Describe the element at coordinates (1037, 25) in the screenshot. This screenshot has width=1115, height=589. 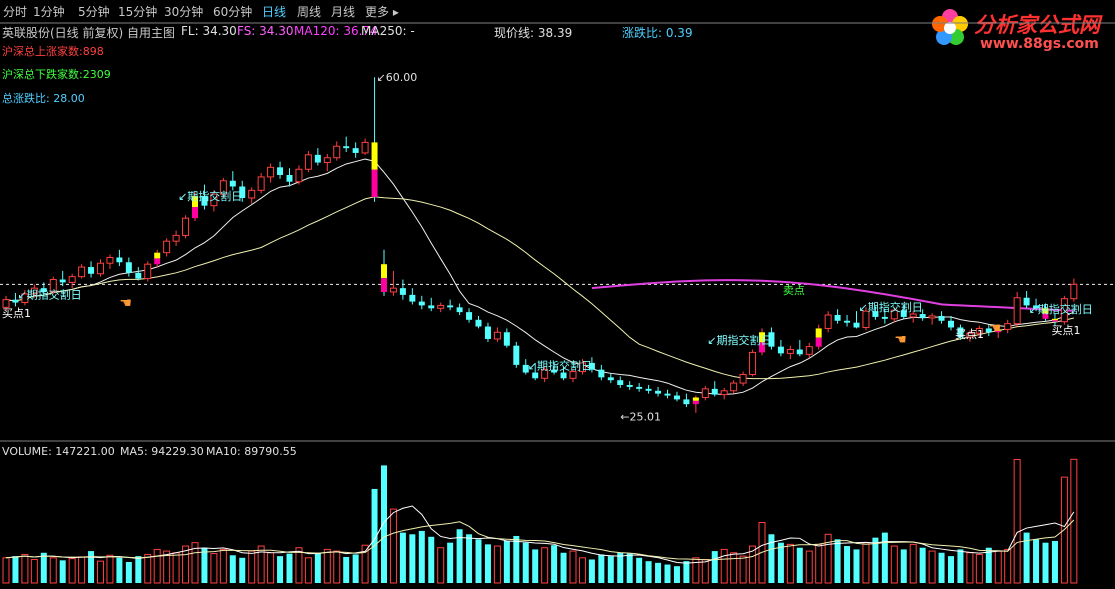
I see `logo-title: 分析家公式网` at that location.